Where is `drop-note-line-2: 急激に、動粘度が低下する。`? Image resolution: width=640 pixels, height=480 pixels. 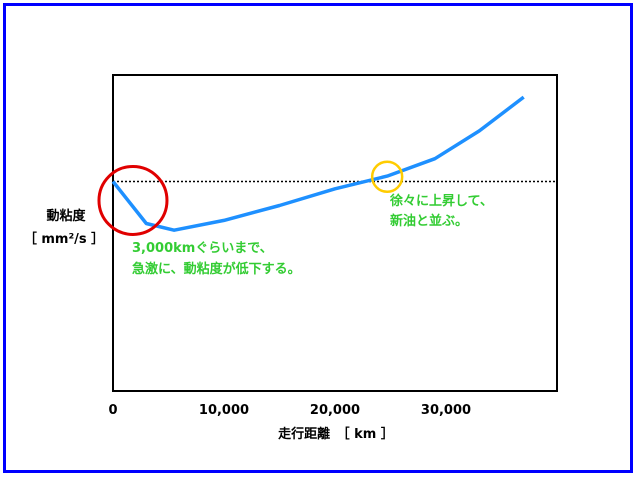
drop-note-line-2: 急激に、動粘度が低下する。 is located at coordinates (216, 269).